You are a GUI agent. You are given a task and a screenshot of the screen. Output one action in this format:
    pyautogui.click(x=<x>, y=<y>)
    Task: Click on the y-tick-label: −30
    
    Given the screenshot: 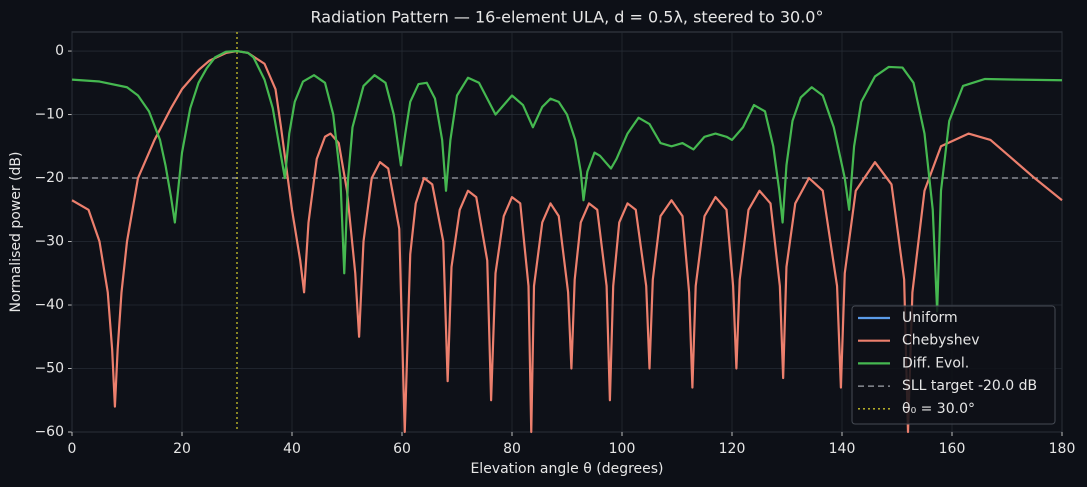 What is the action you would take?
    pyautogui.click(x=49, y=242)
    